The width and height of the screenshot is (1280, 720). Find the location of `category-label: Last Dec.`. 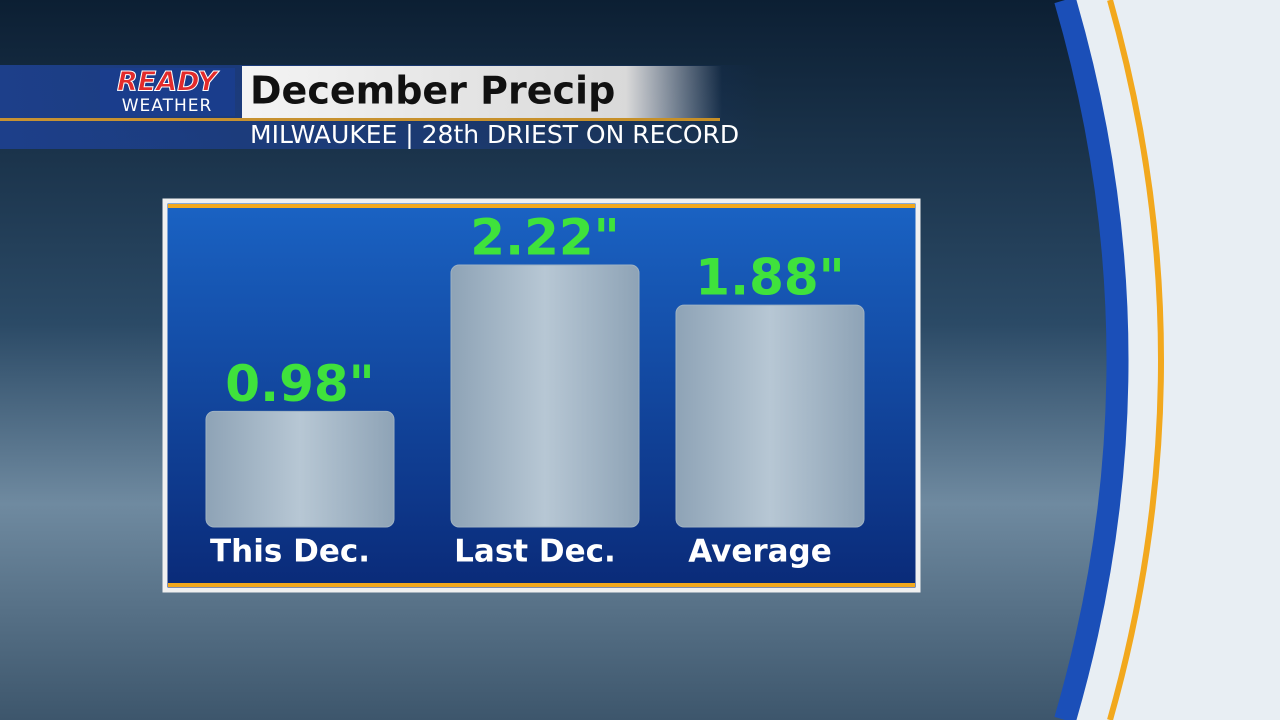

category-label: Last Dec. is located at coordinates (535, 552).